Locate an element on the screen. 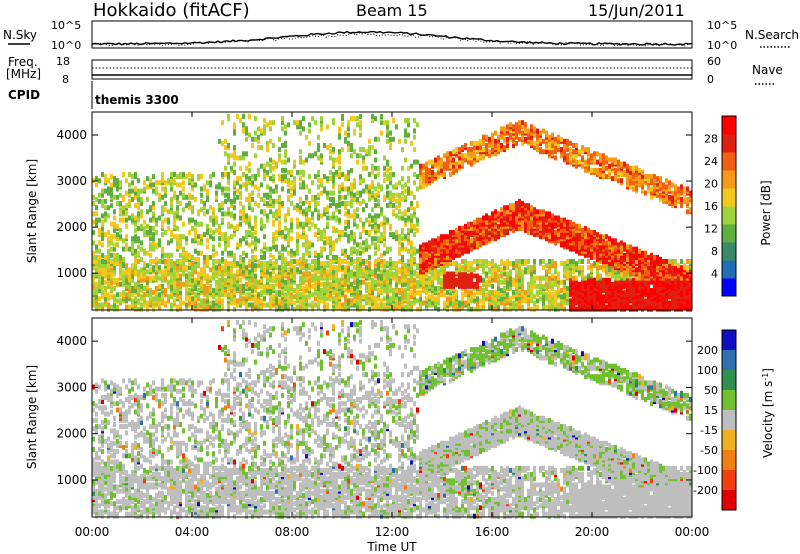 This screenshot has width=800, height=554. colorbar-tick-label: 16 is located at coordinates (711, 206).